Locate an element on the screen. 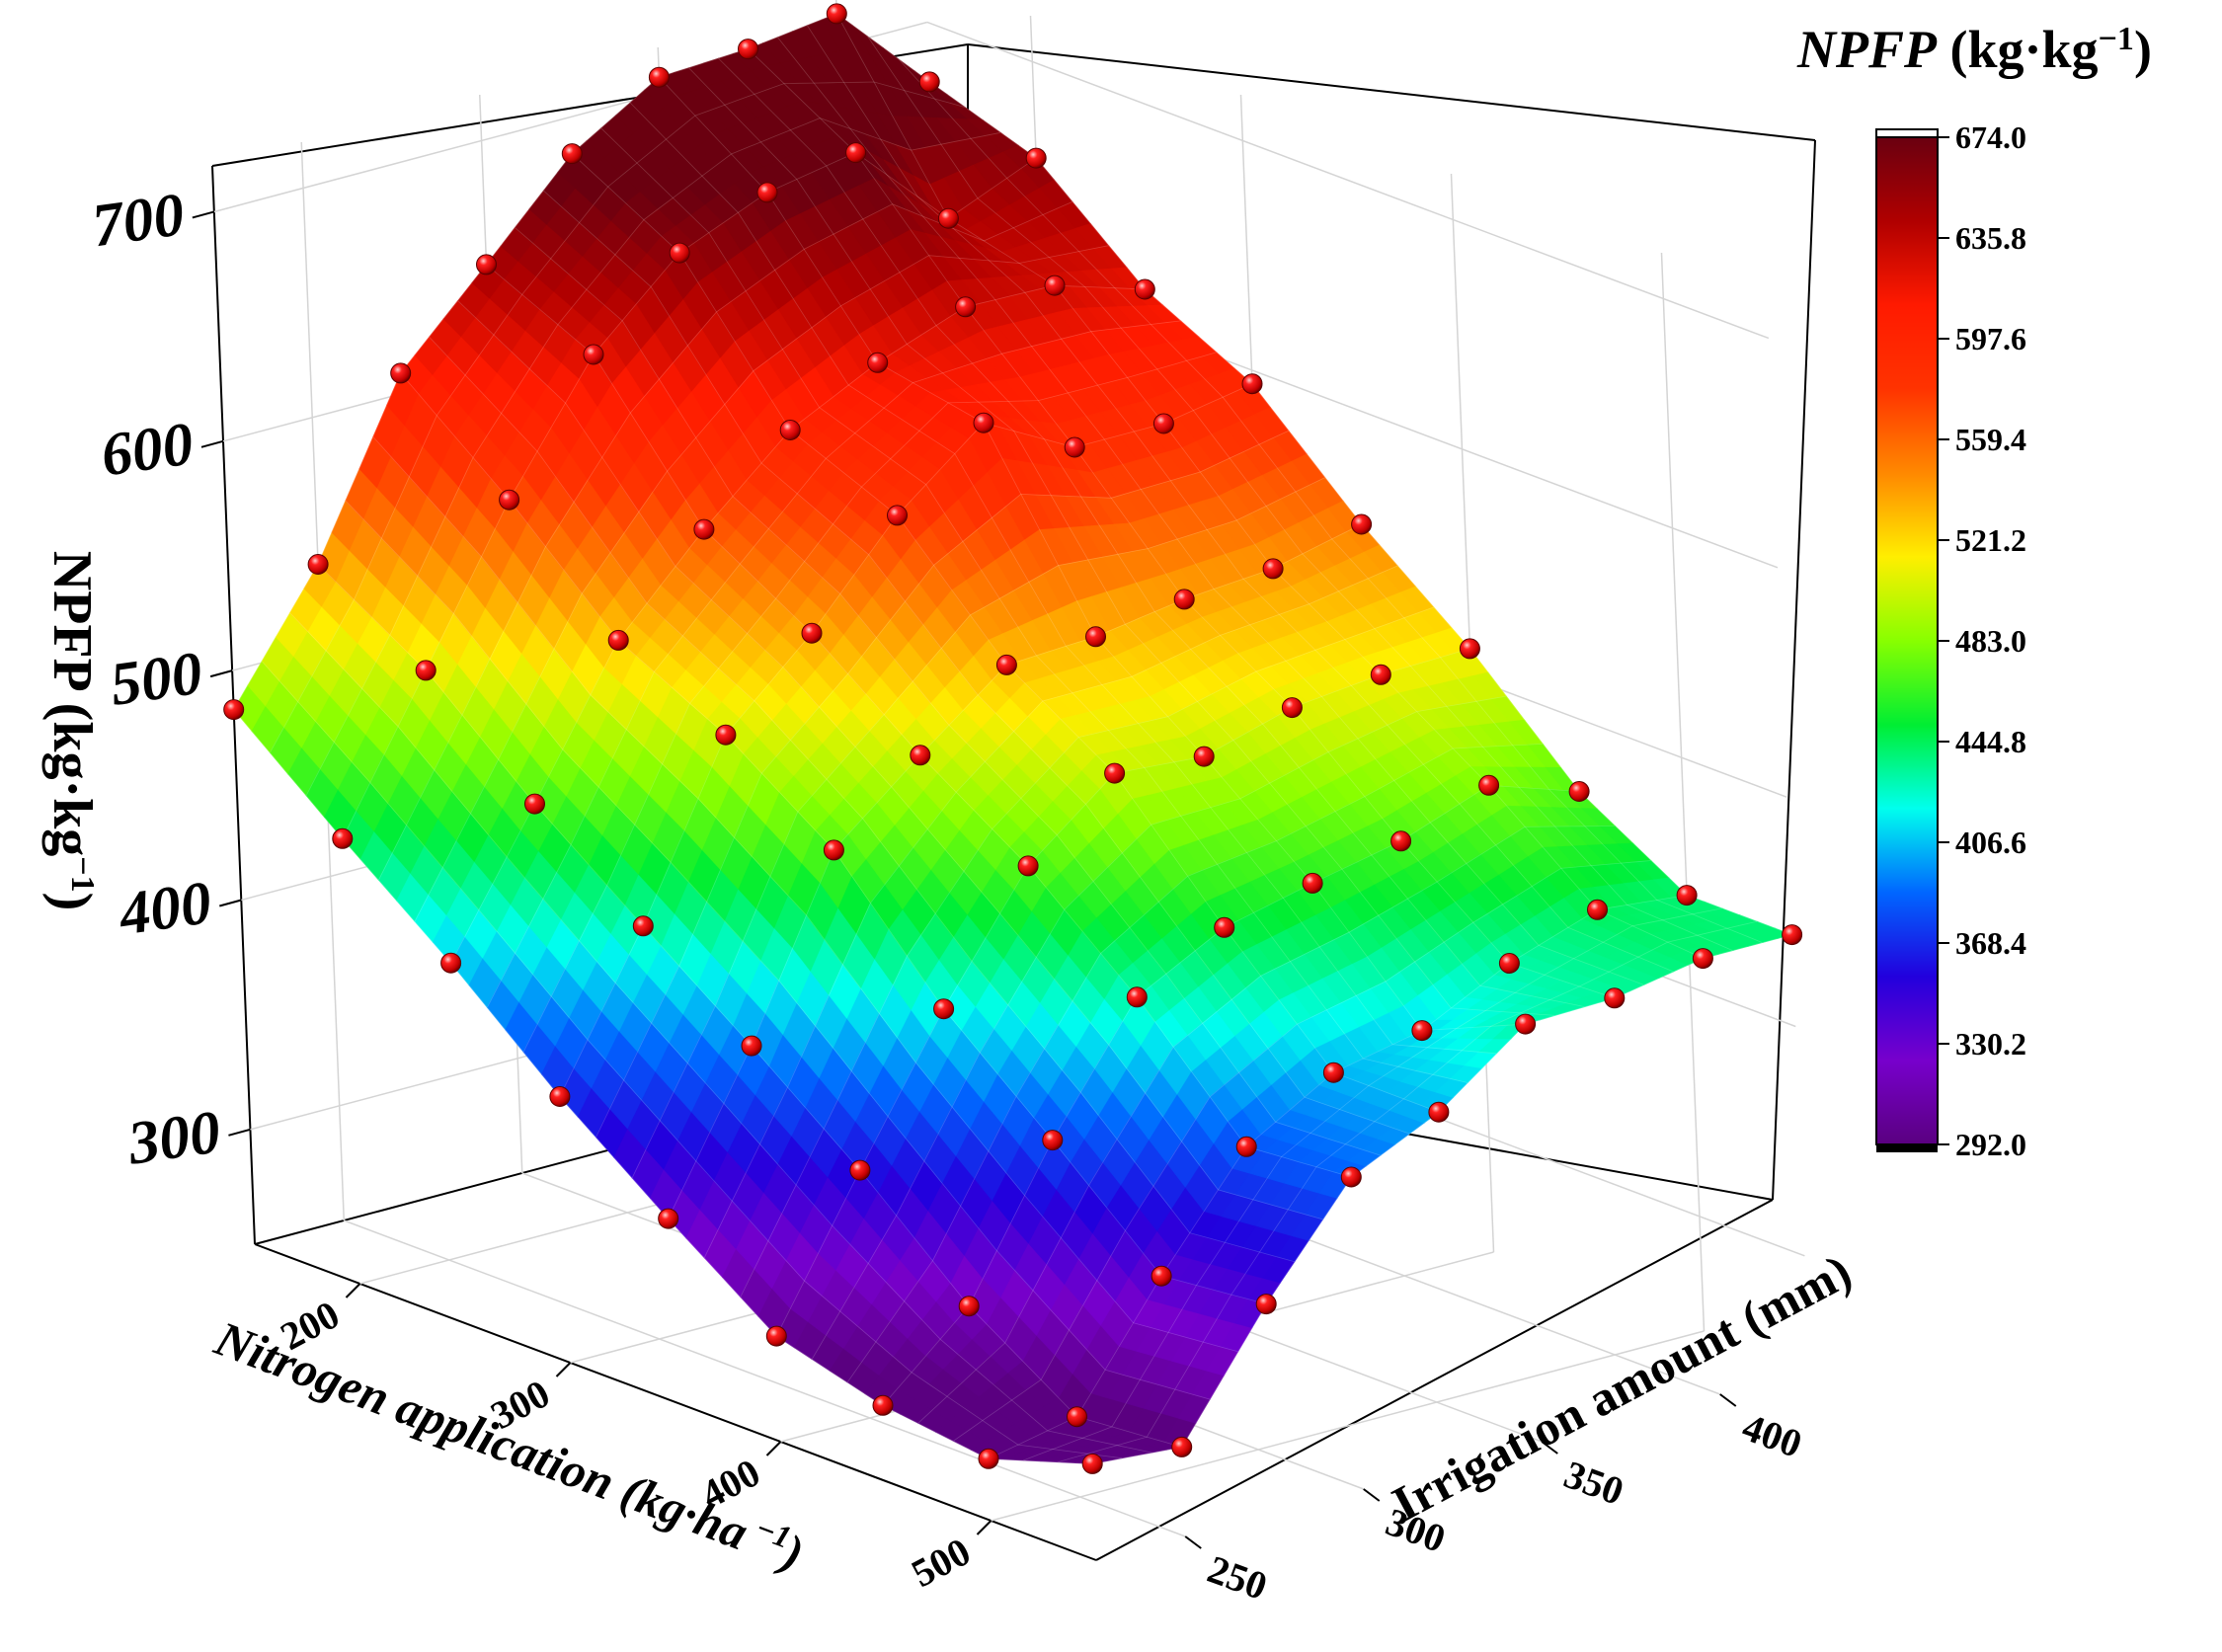  z-axis-ticks: 700 600 500 400 300 is located at coordinates (169, 679).